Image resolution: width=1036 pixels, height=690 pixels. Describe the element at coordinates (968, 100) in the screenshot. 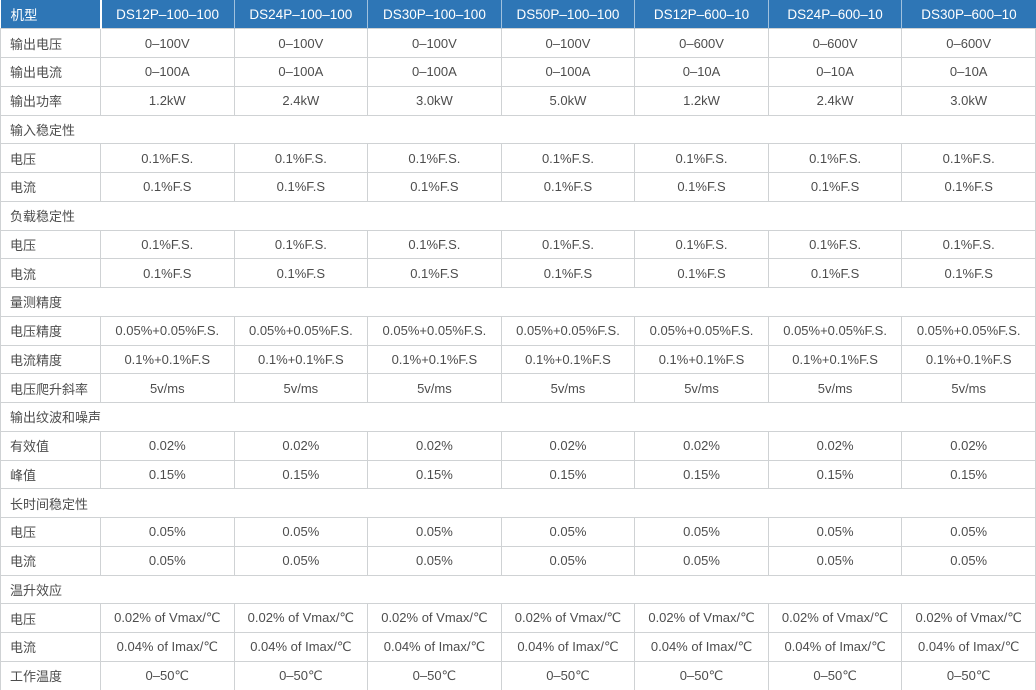

I see `spec-value-cell: 3.0kW` at that location.